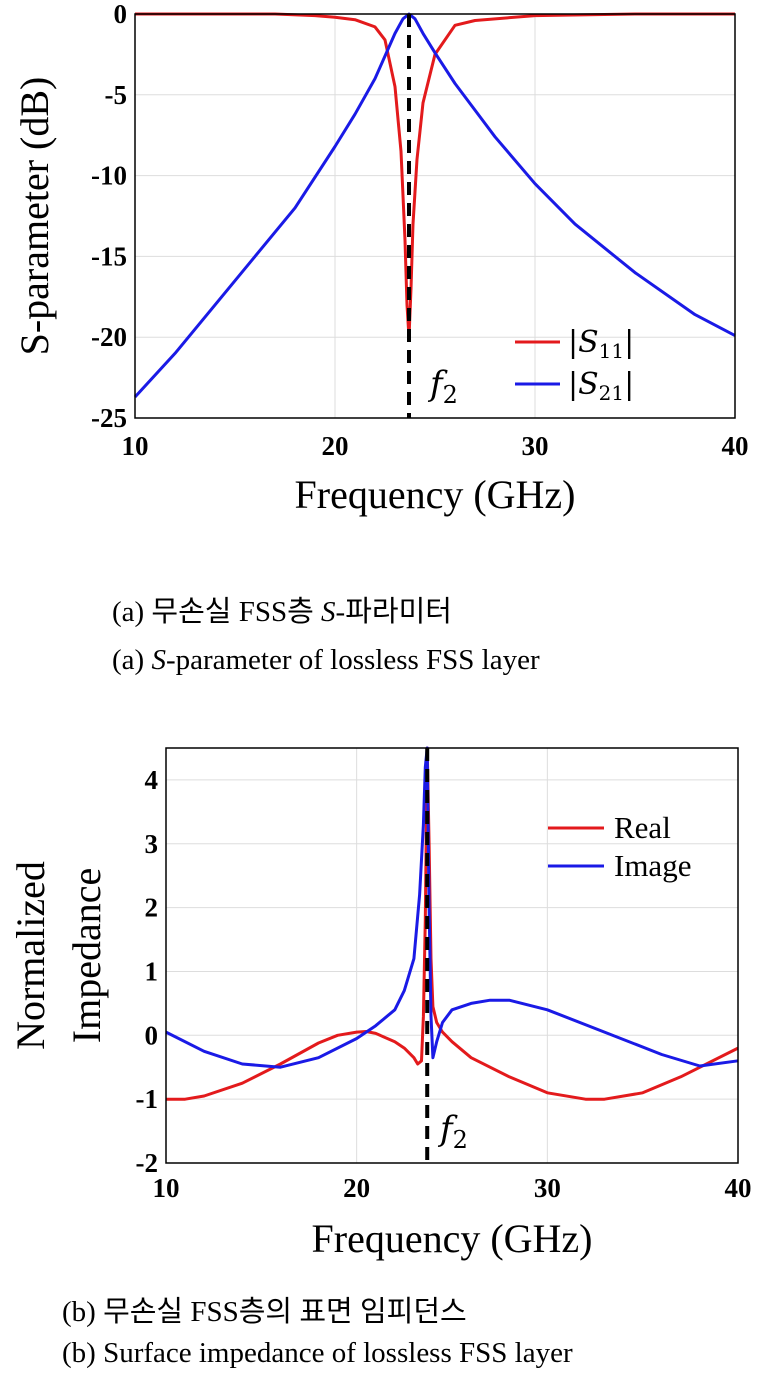 The width and height of the screenshot is (759, 1377). I want to click on x-tick-b-10: 10, so click(166, 1188).